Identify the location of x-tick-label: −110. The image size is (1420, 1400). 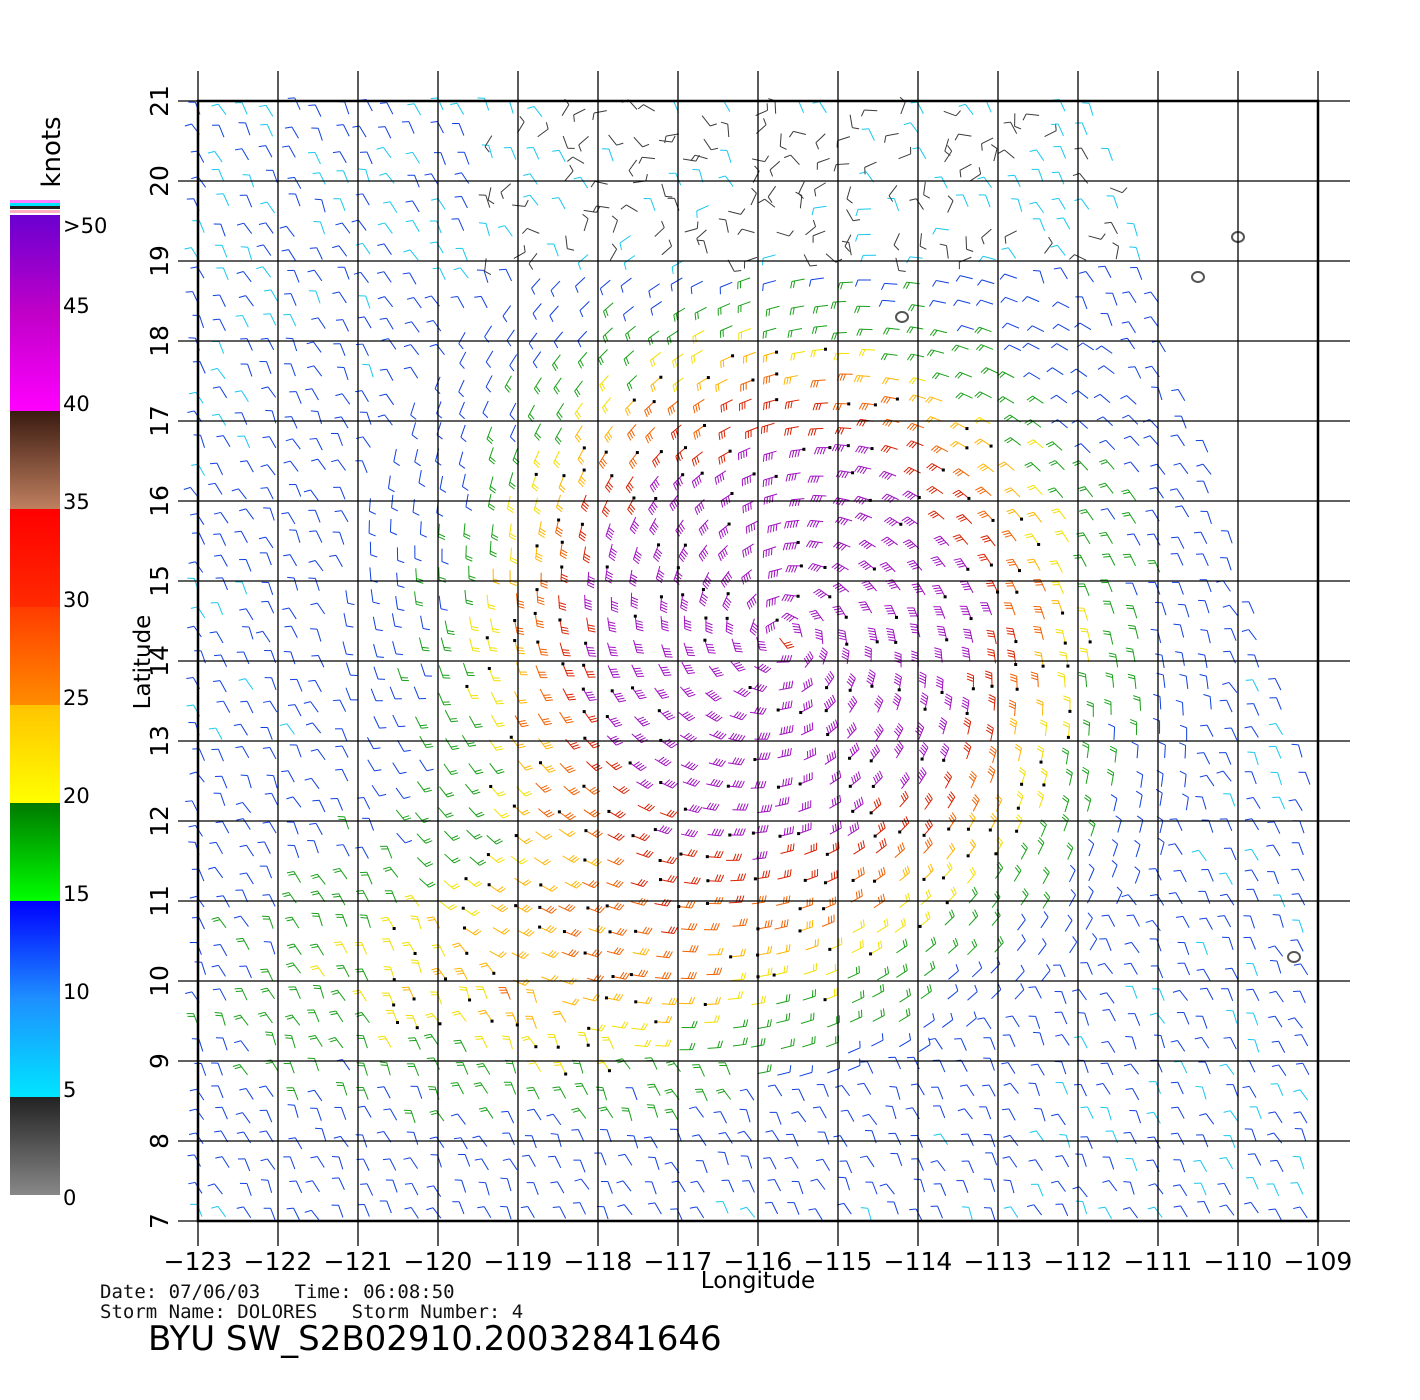
(1238, 1261).